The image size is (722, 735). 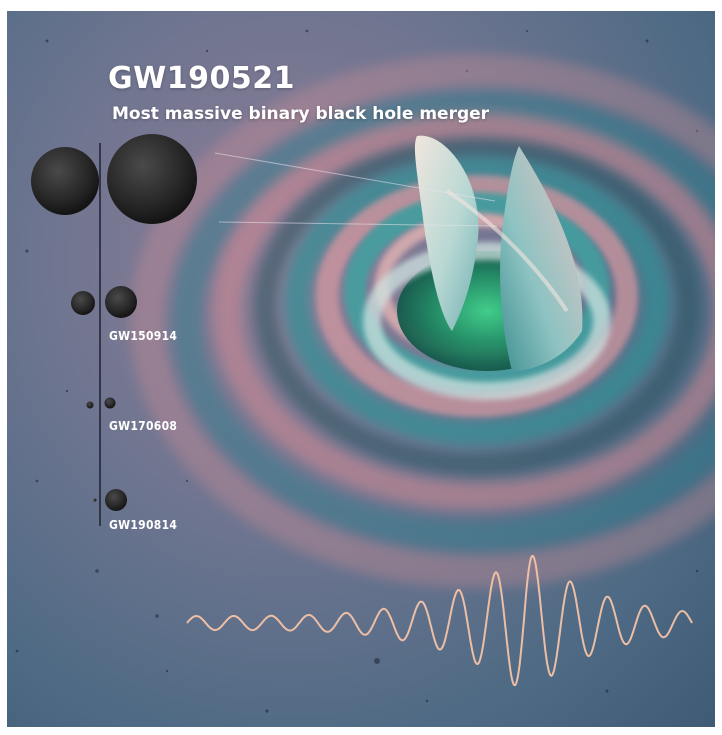 What do you see at coordinates (201, 78) in the screenshot?
I see `event-title: GW190521` at bounding box center [201, 78].